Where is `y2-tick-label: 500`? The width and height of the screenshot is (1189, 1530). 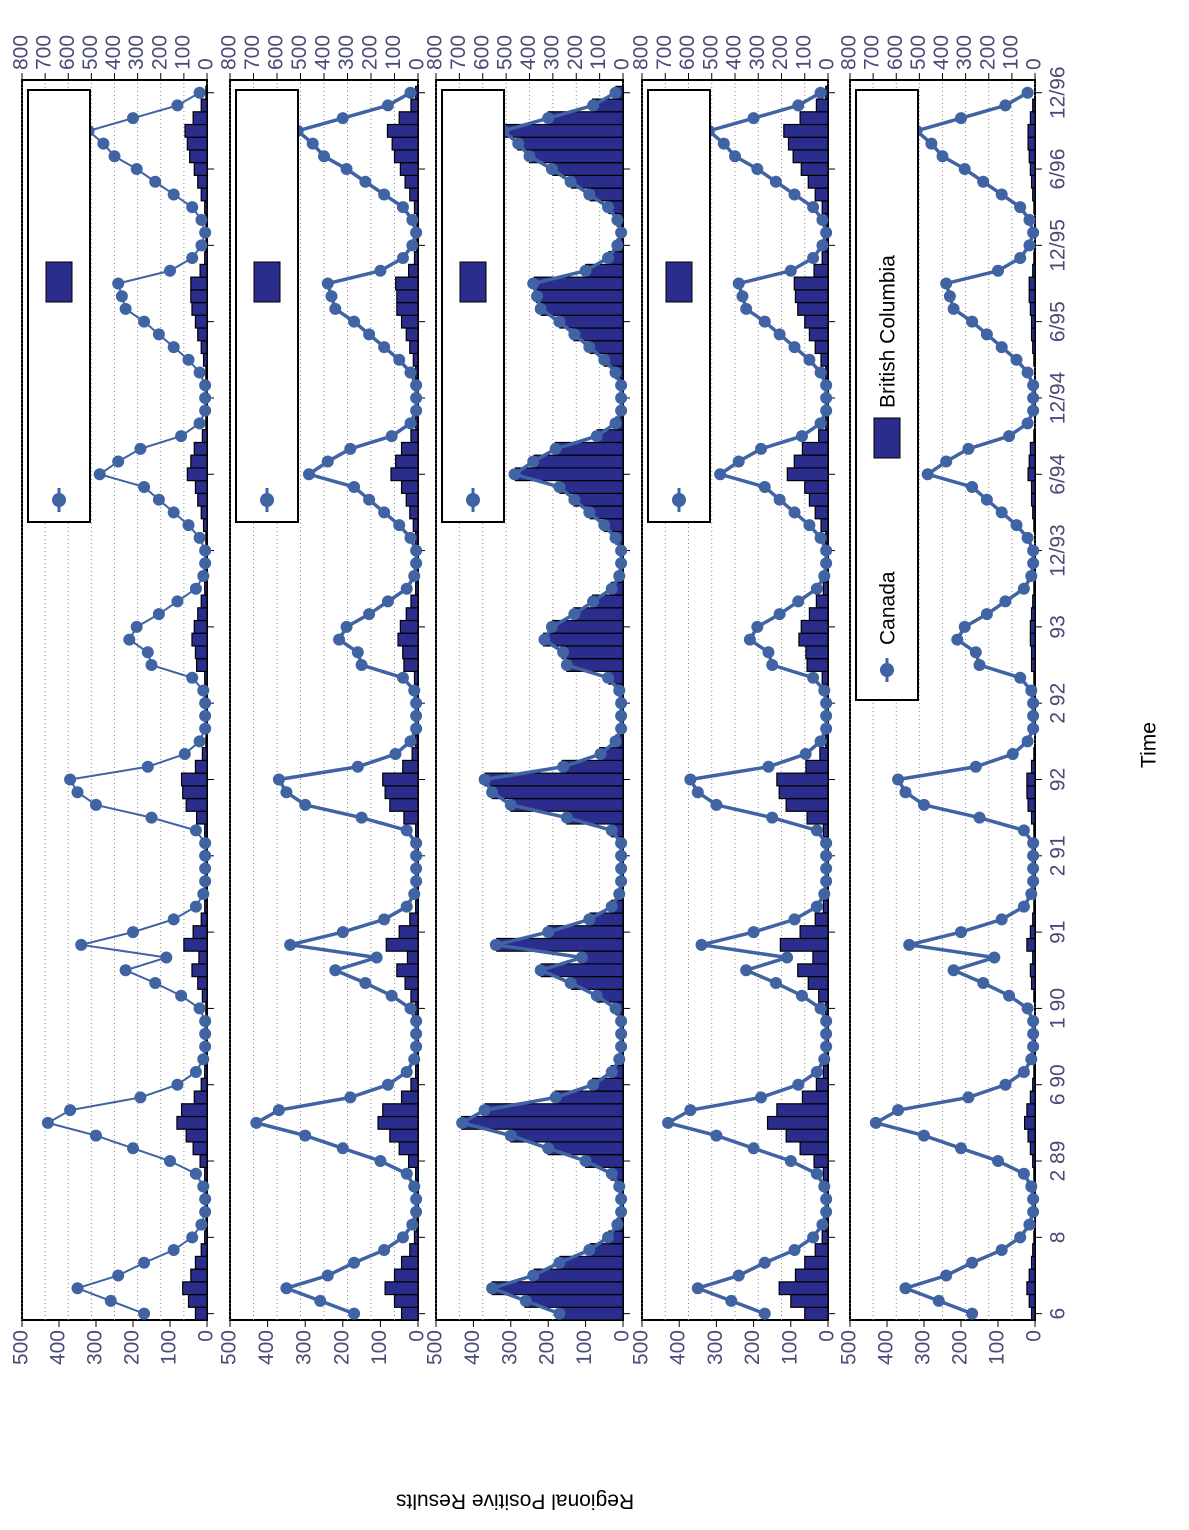 y2-tick-label: 500 is located at coordinates (918, 52).